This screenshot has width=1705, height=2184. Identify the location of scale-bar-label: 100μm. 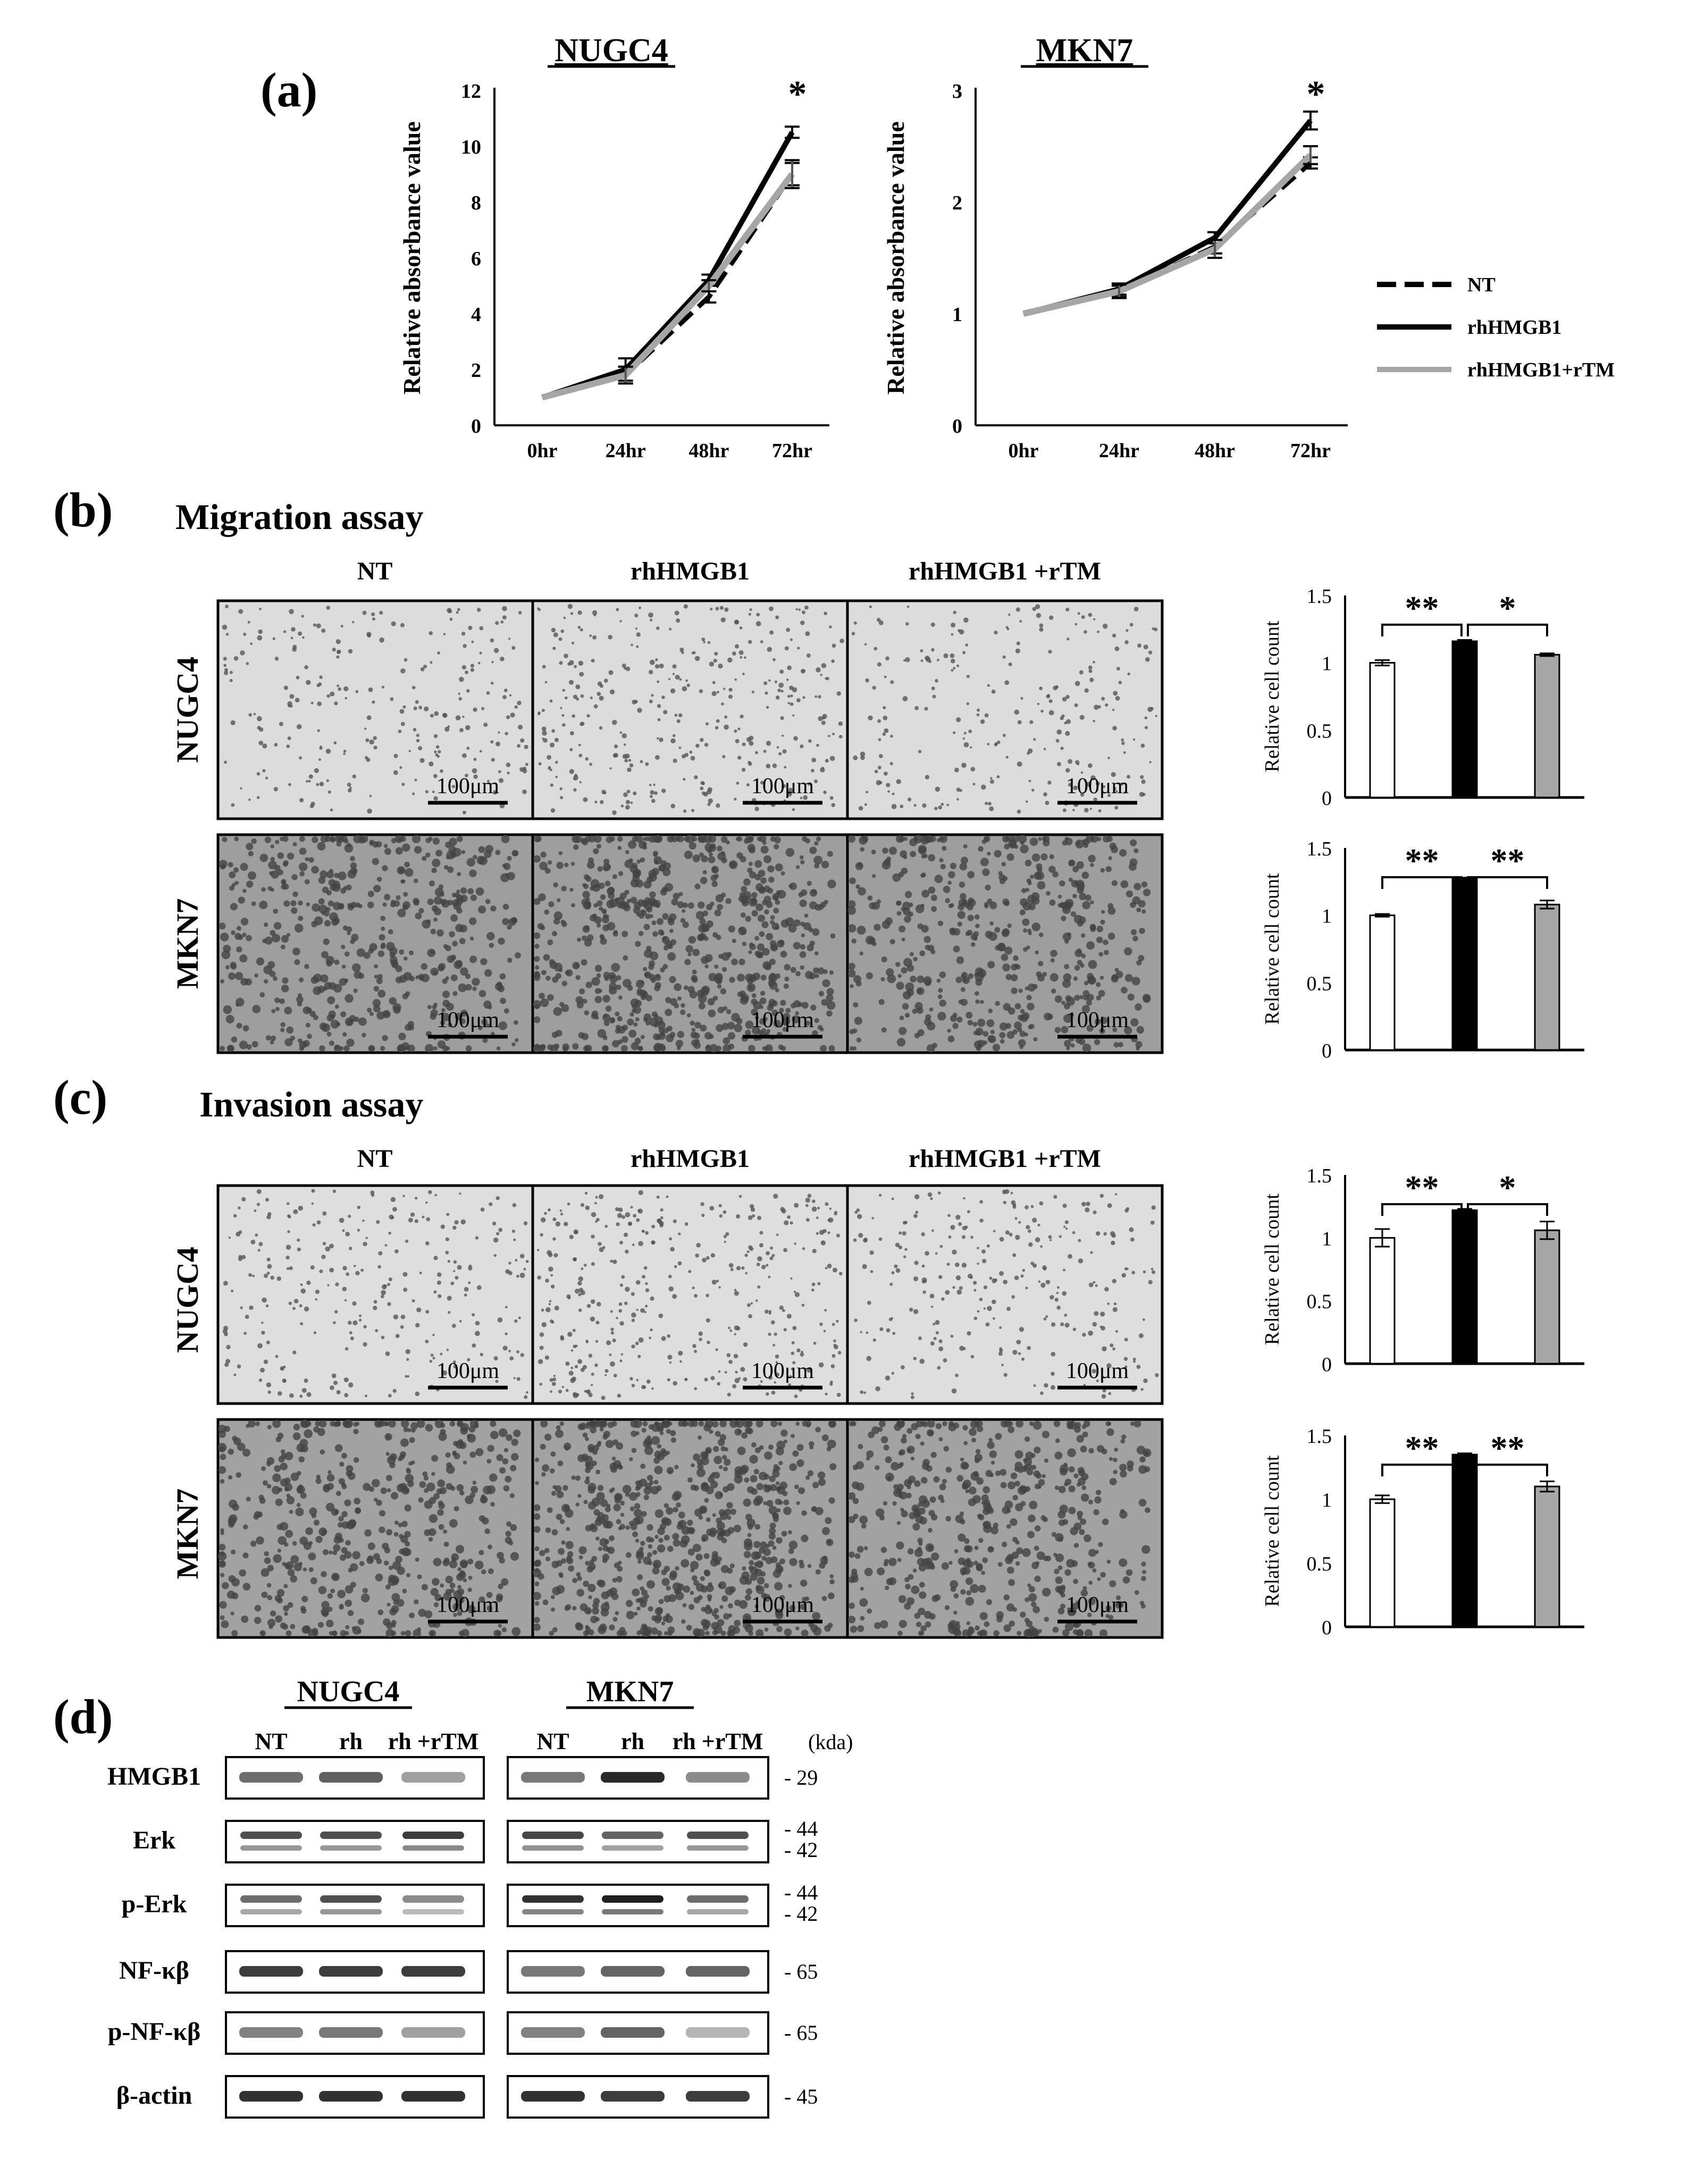
(782, 1371).